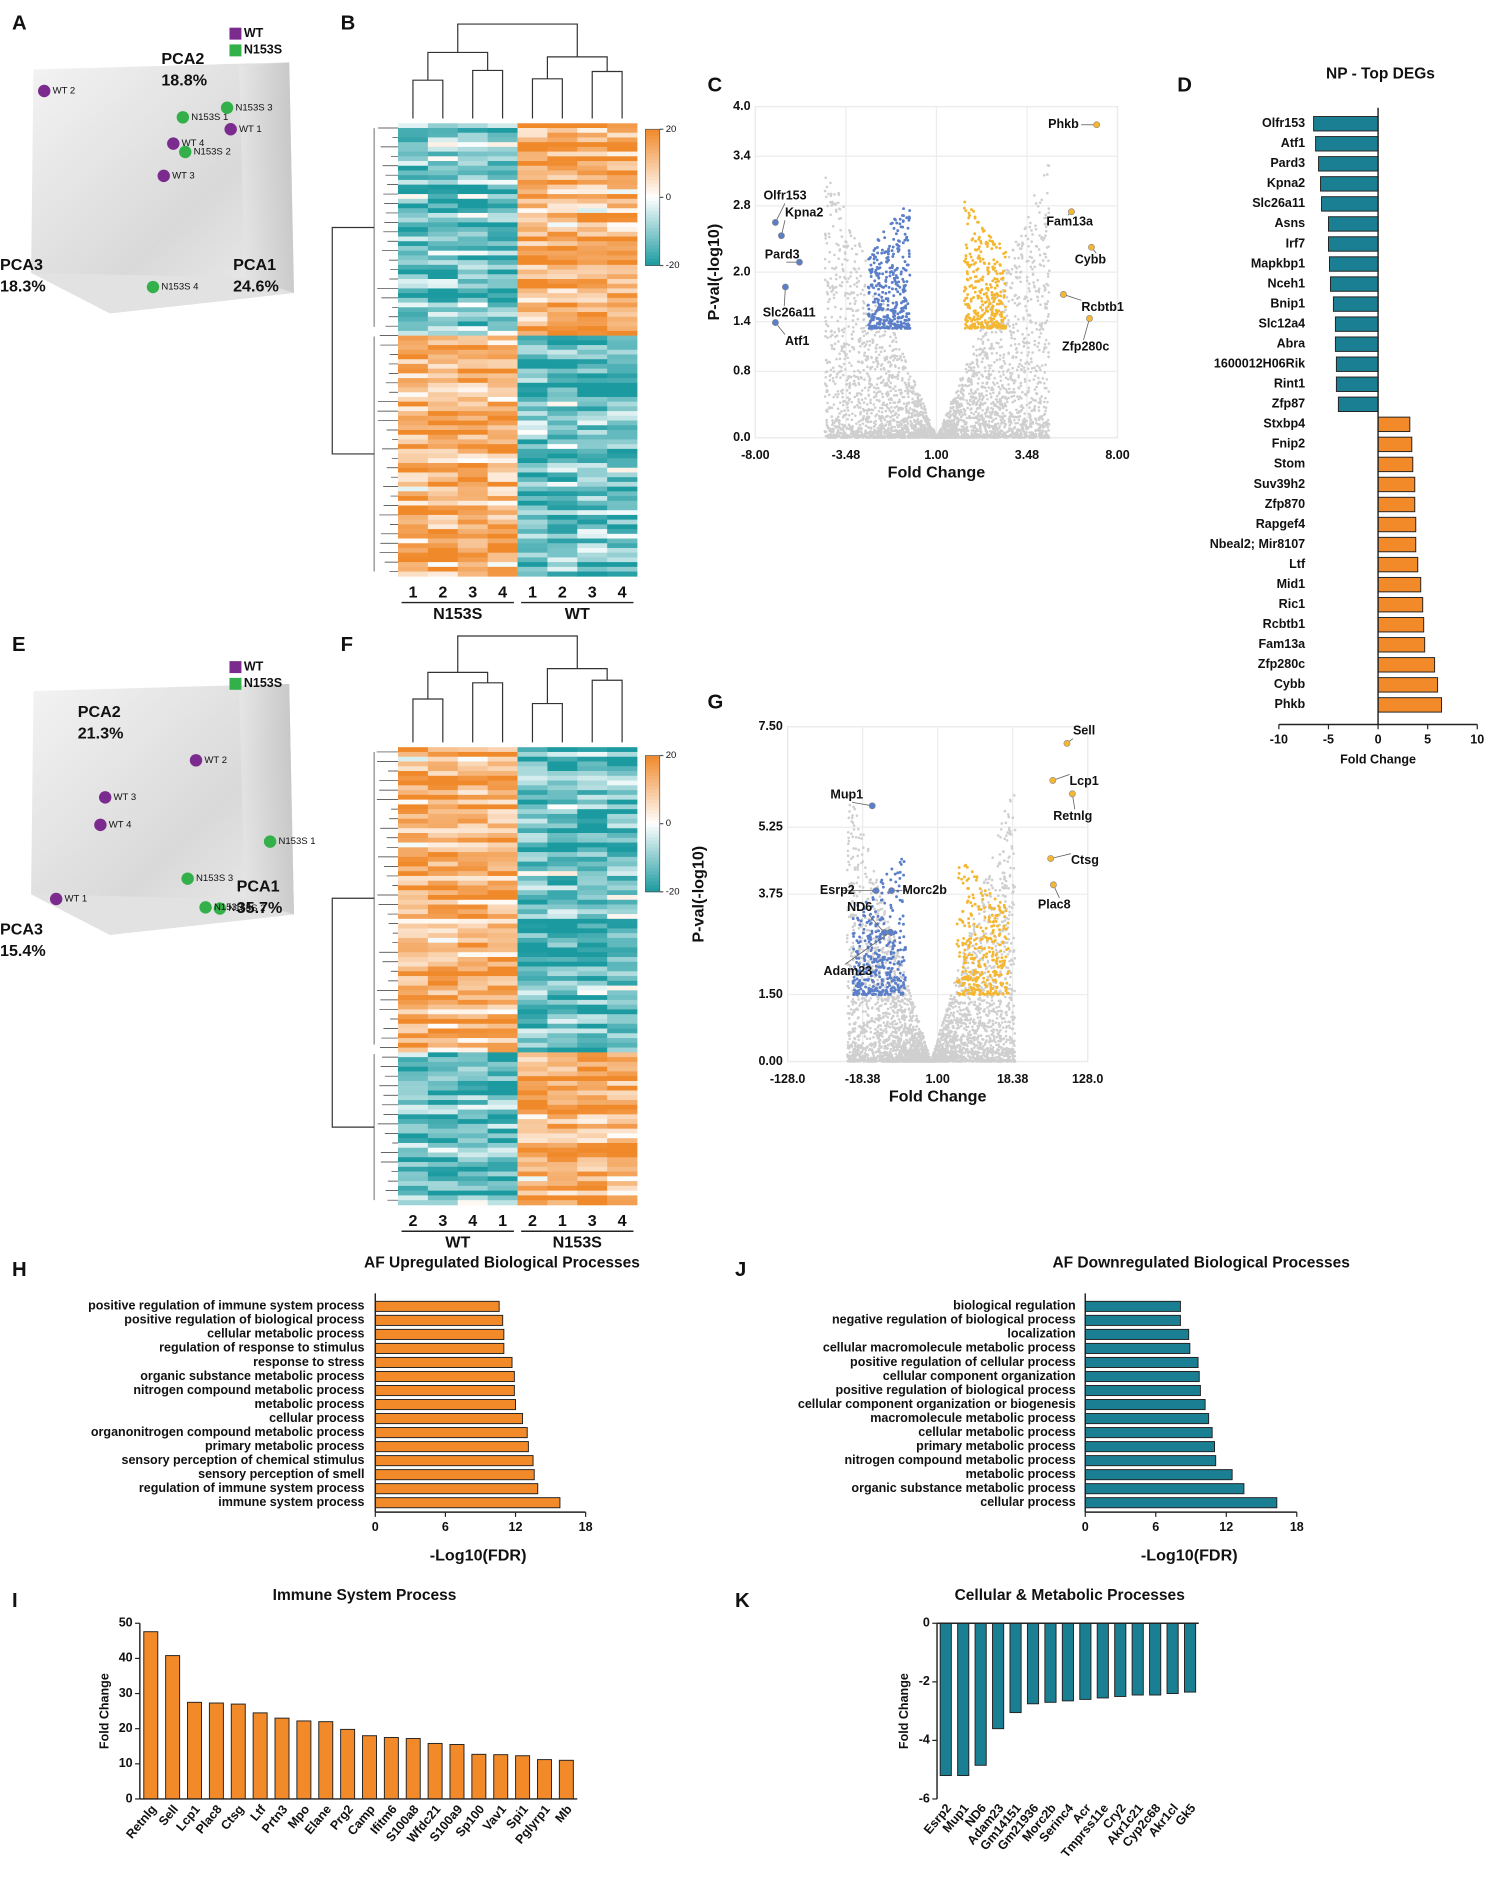  What do you see at coordinates (1097, 125) in the screenshot?
I see `gene-point` at bounding box center [1097, 125].